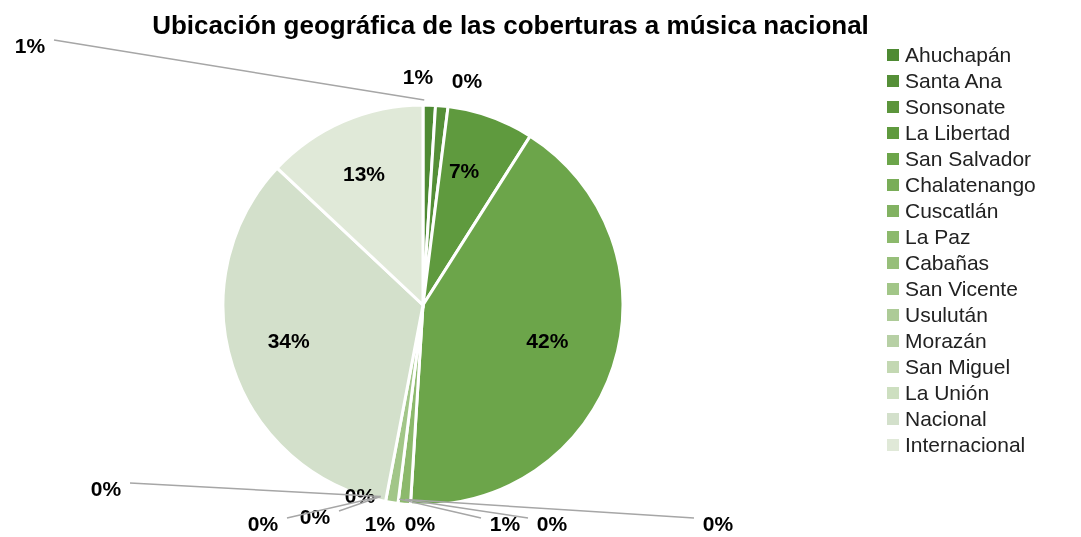 This screenshot has height=537, width=1081. What do you see at coordinates (364, 173) in the screenshot?
I see `data-label: 13%` at bounding box center [364, 173].